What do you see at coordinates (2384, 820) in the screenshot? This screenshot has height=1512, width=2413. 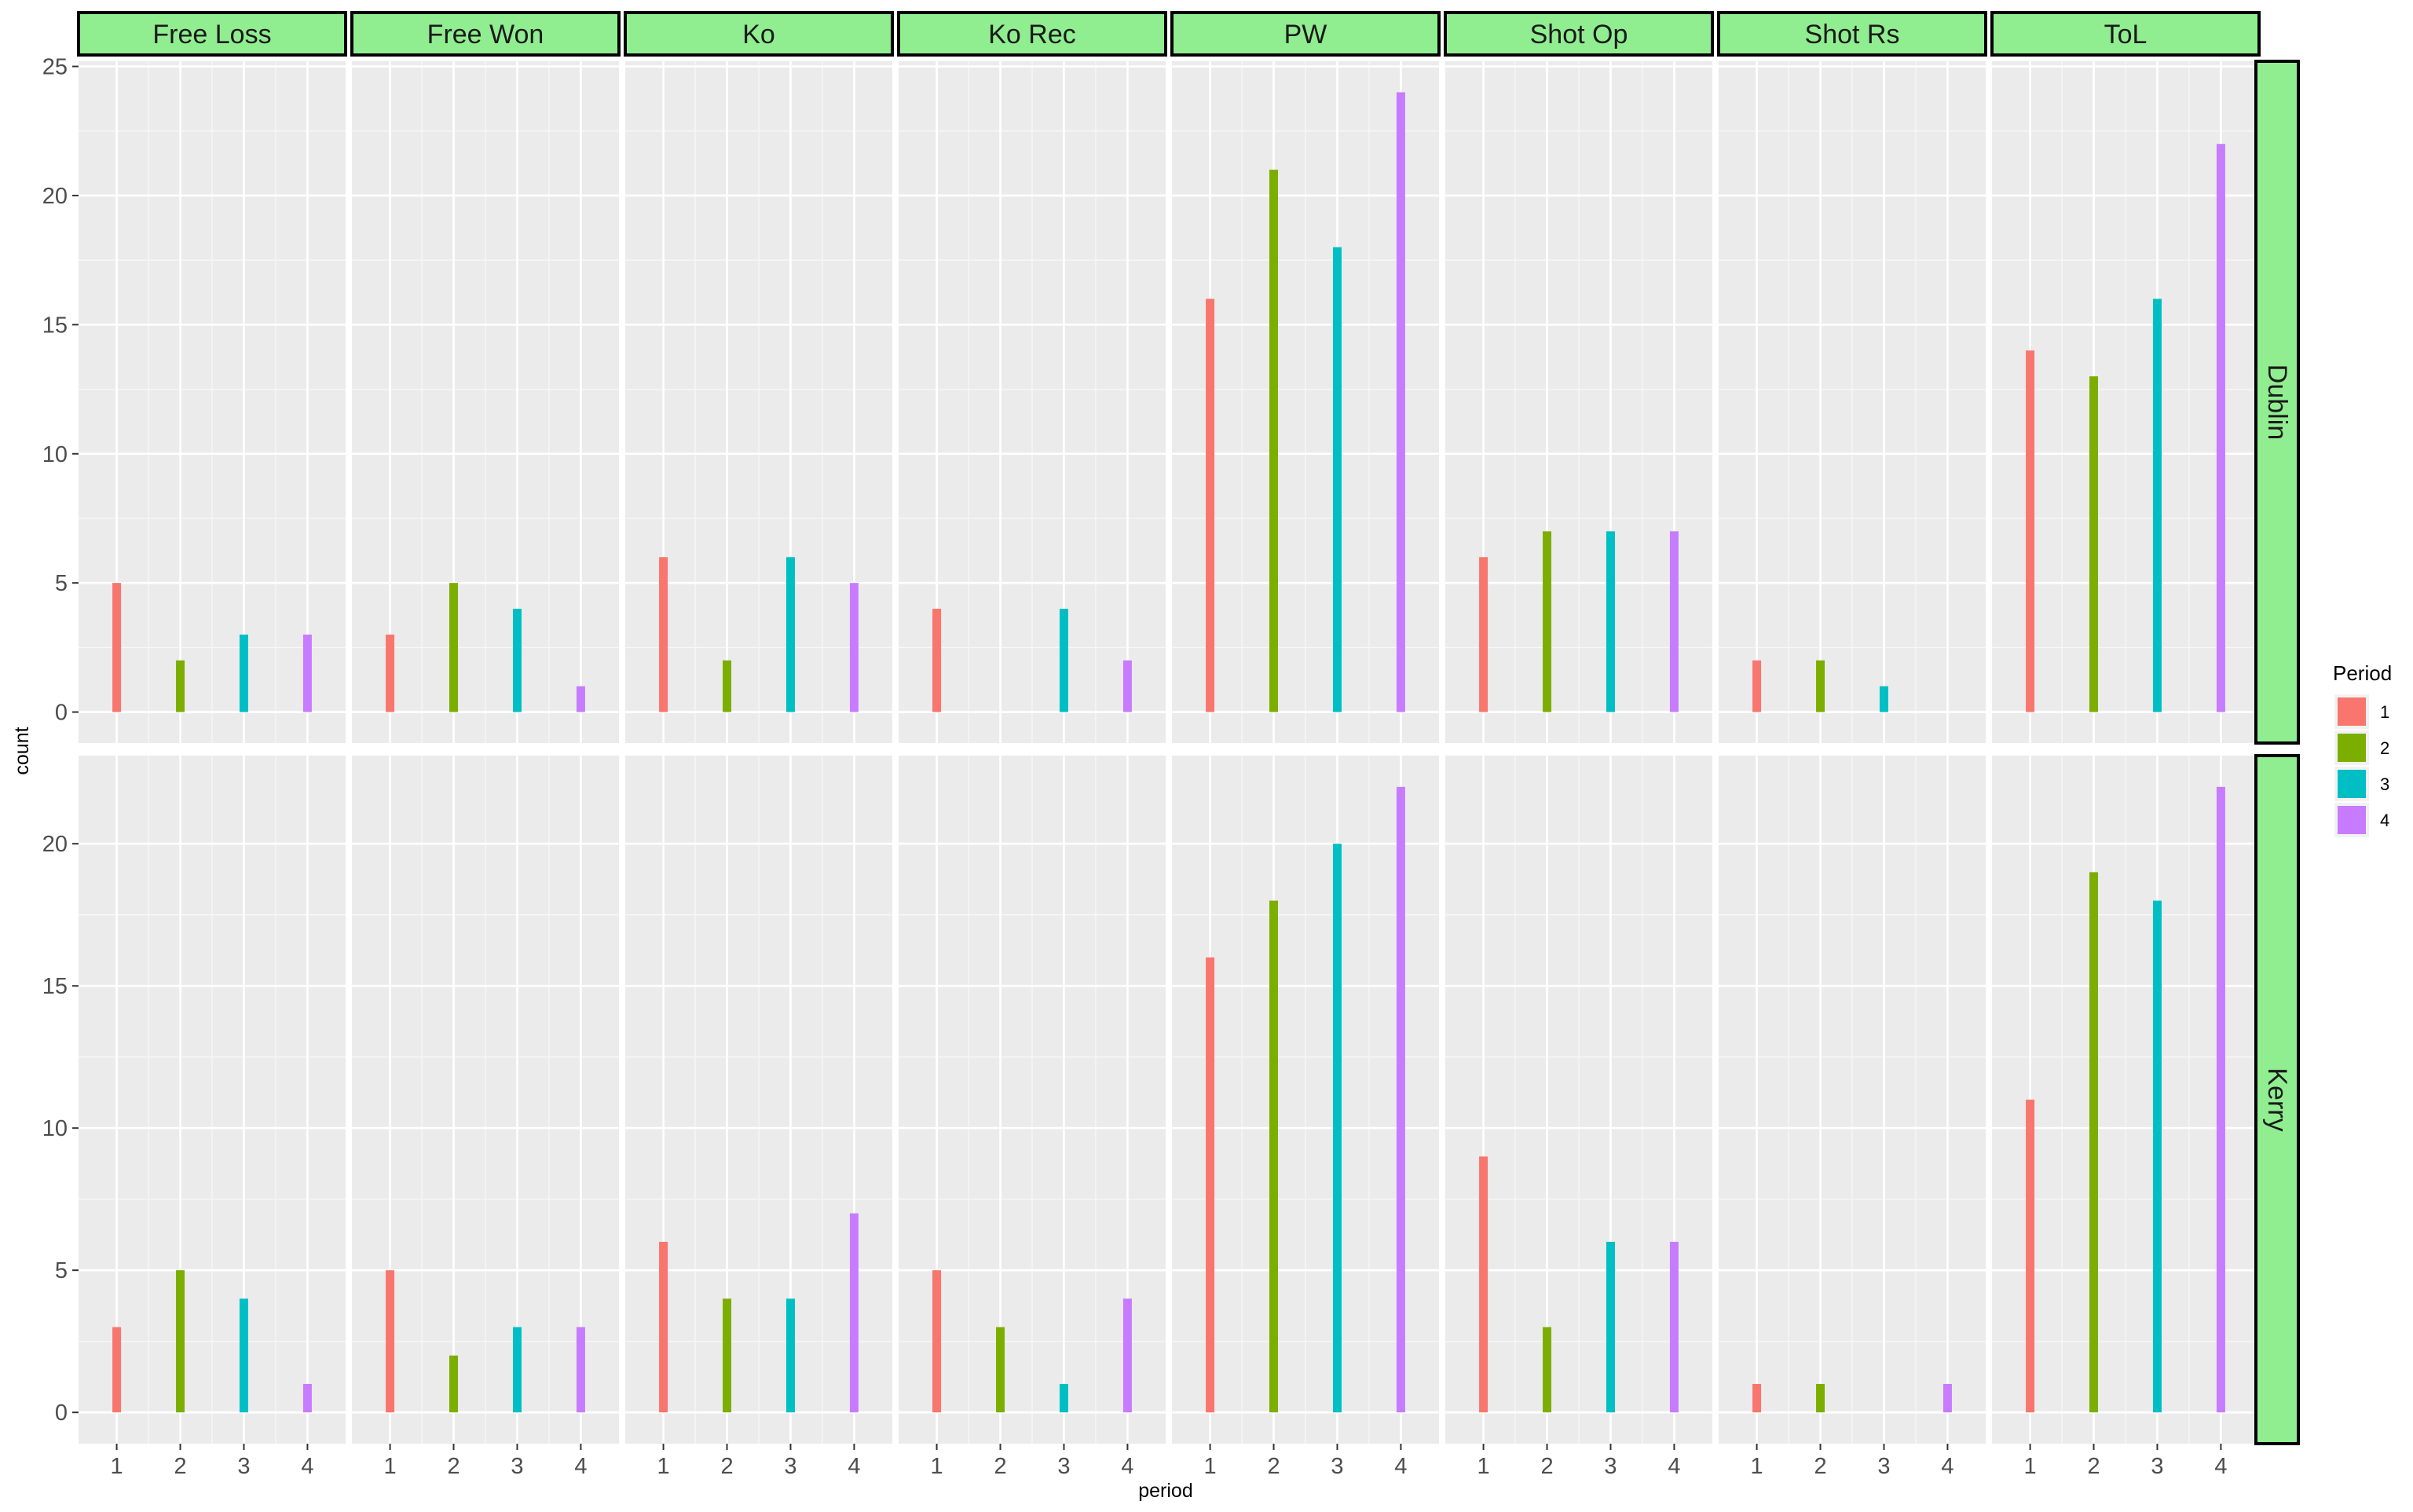 I see `legend-label: 4` at bounding box center [2384, 820].